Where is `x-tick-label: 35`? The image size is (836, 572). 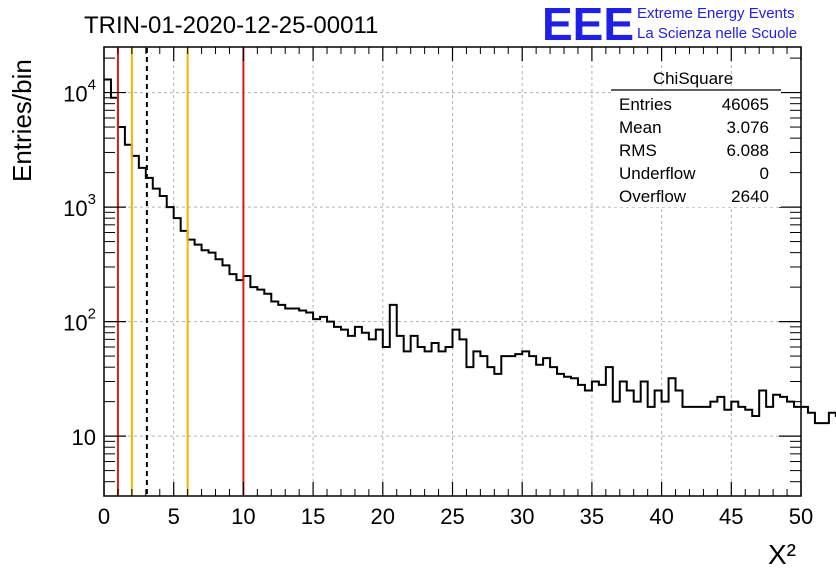 x-tick-label: 35 is located at coordinates (592, 516).